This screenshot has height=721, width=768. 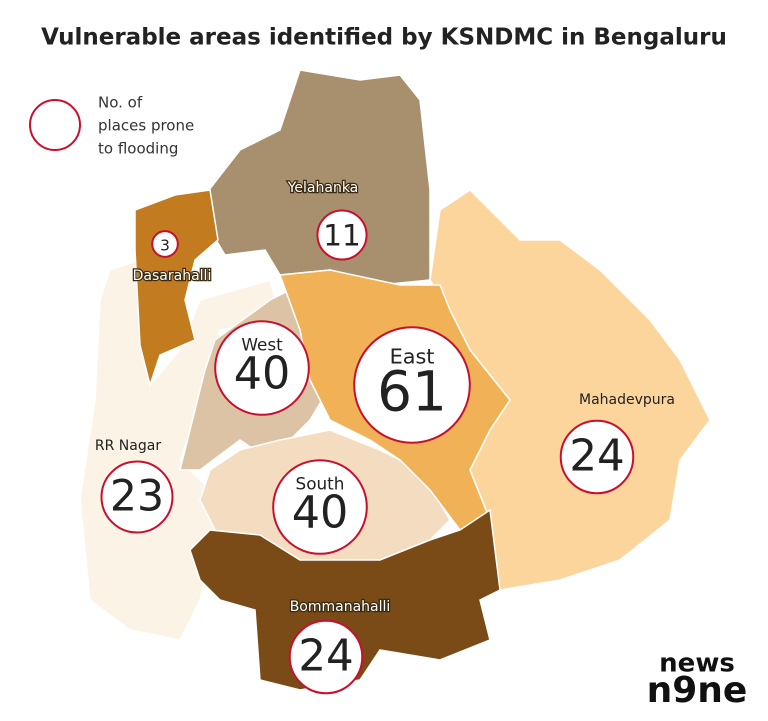 I want to click on legend-symbol, so click(x=55, y=125).